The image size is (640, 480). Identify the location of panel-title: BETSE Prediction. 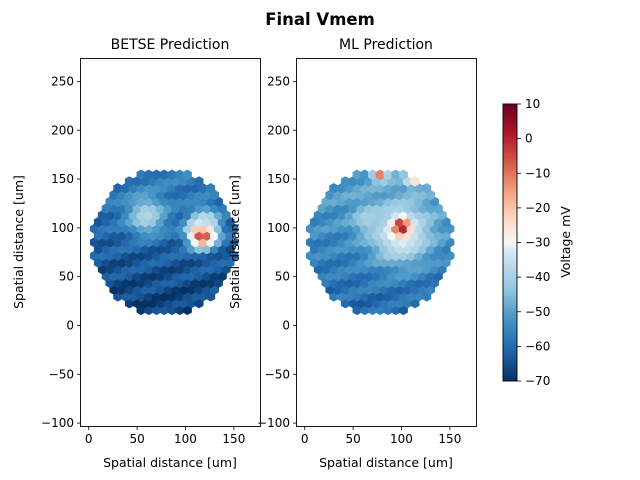
(170, 45).